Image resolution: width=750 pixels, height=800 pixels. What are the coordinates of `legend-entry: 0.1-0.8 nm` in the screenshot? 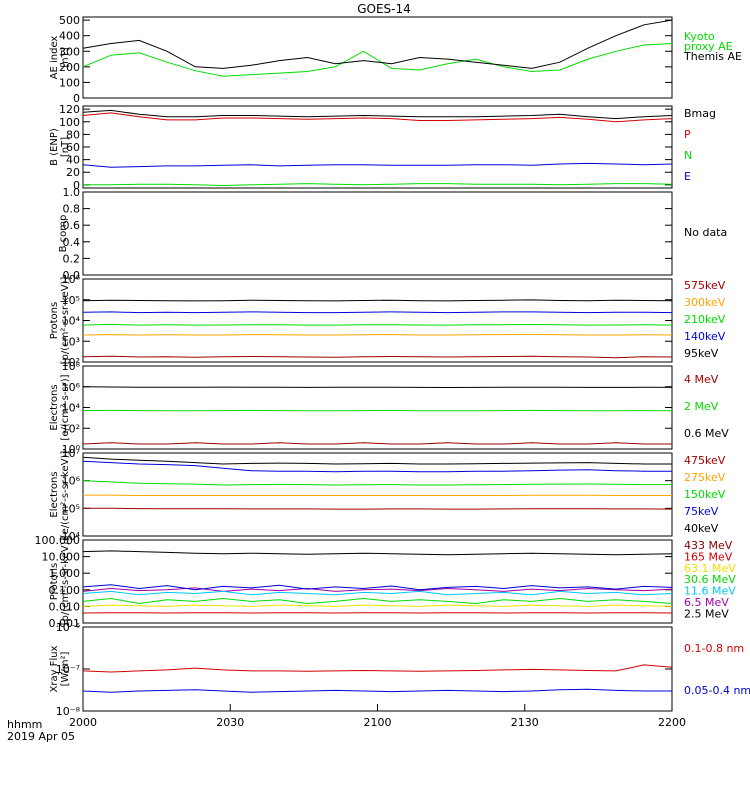 It's located at (714, 648).